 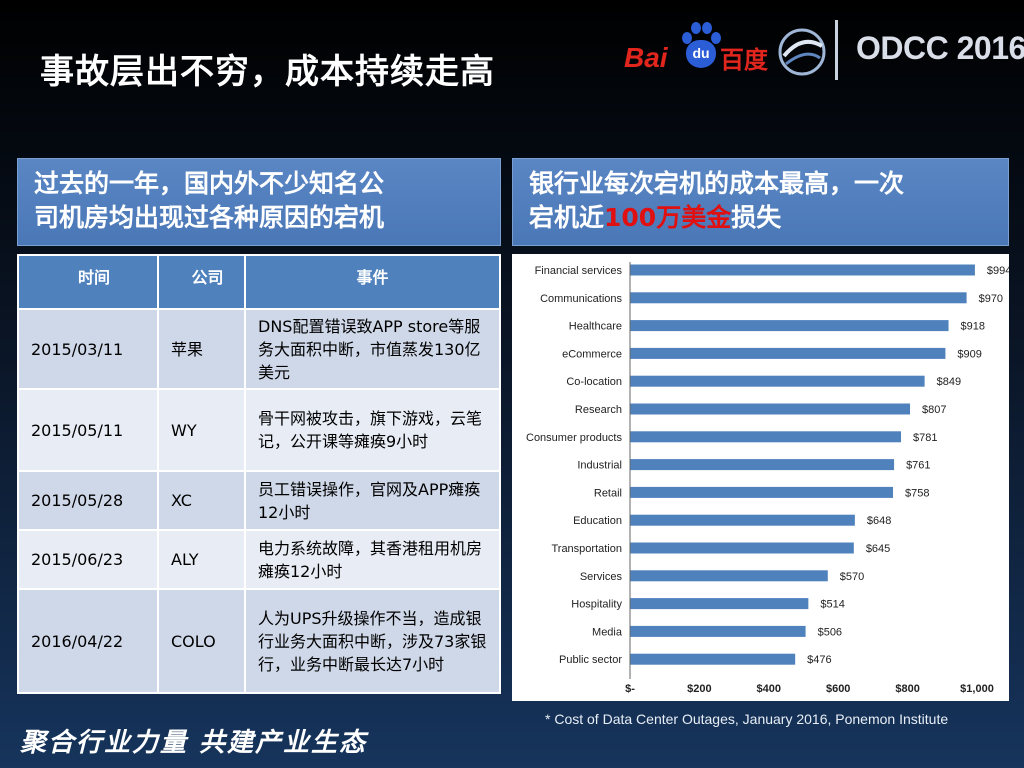 I want to click on x-tick-label: $-, so click(x=630, y=689).